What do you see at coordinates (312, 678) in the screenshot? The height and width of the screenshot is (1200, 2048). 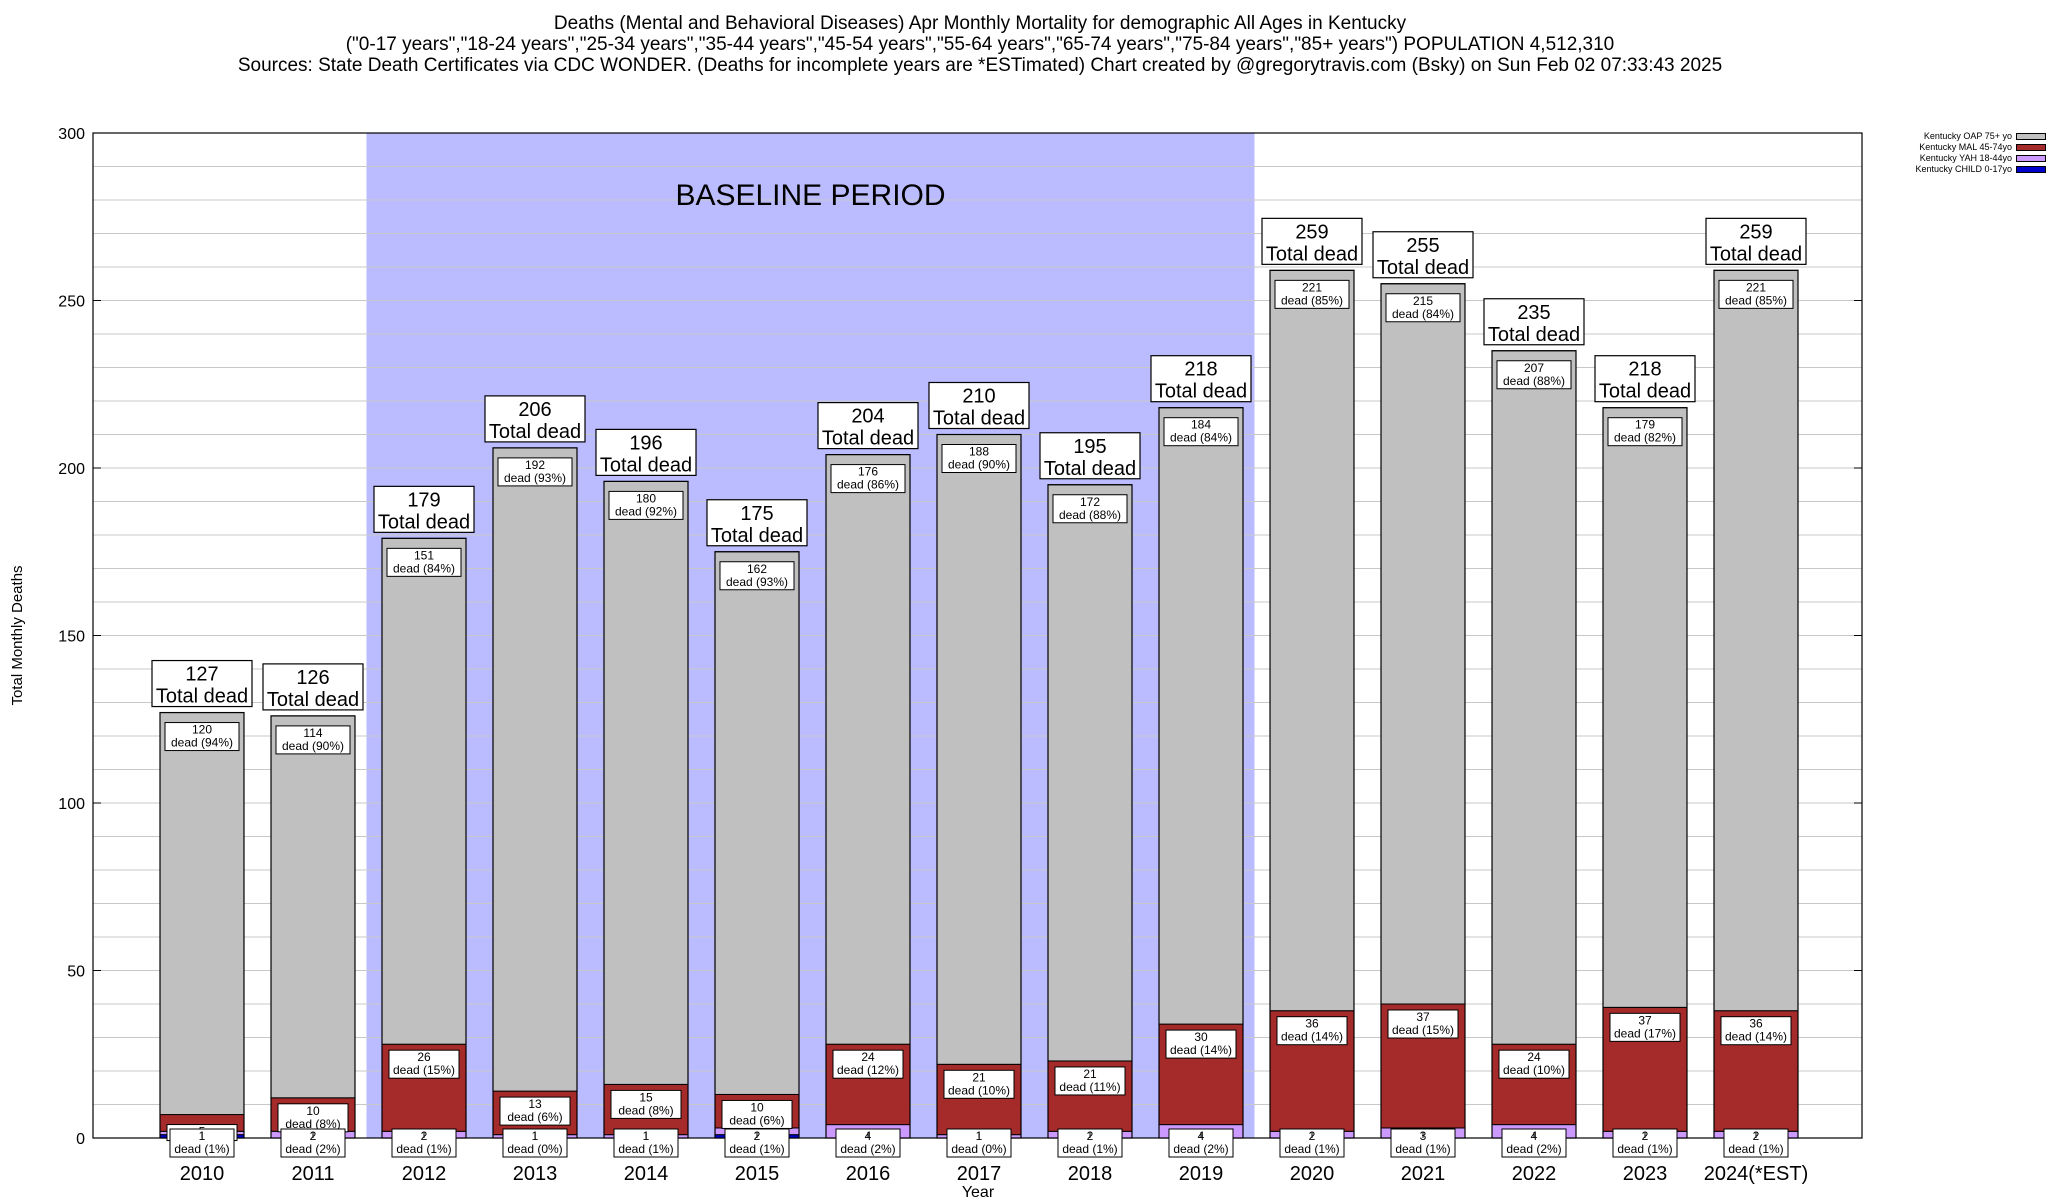 I see `total-label-value: 126` at bounding box center [312, 678].